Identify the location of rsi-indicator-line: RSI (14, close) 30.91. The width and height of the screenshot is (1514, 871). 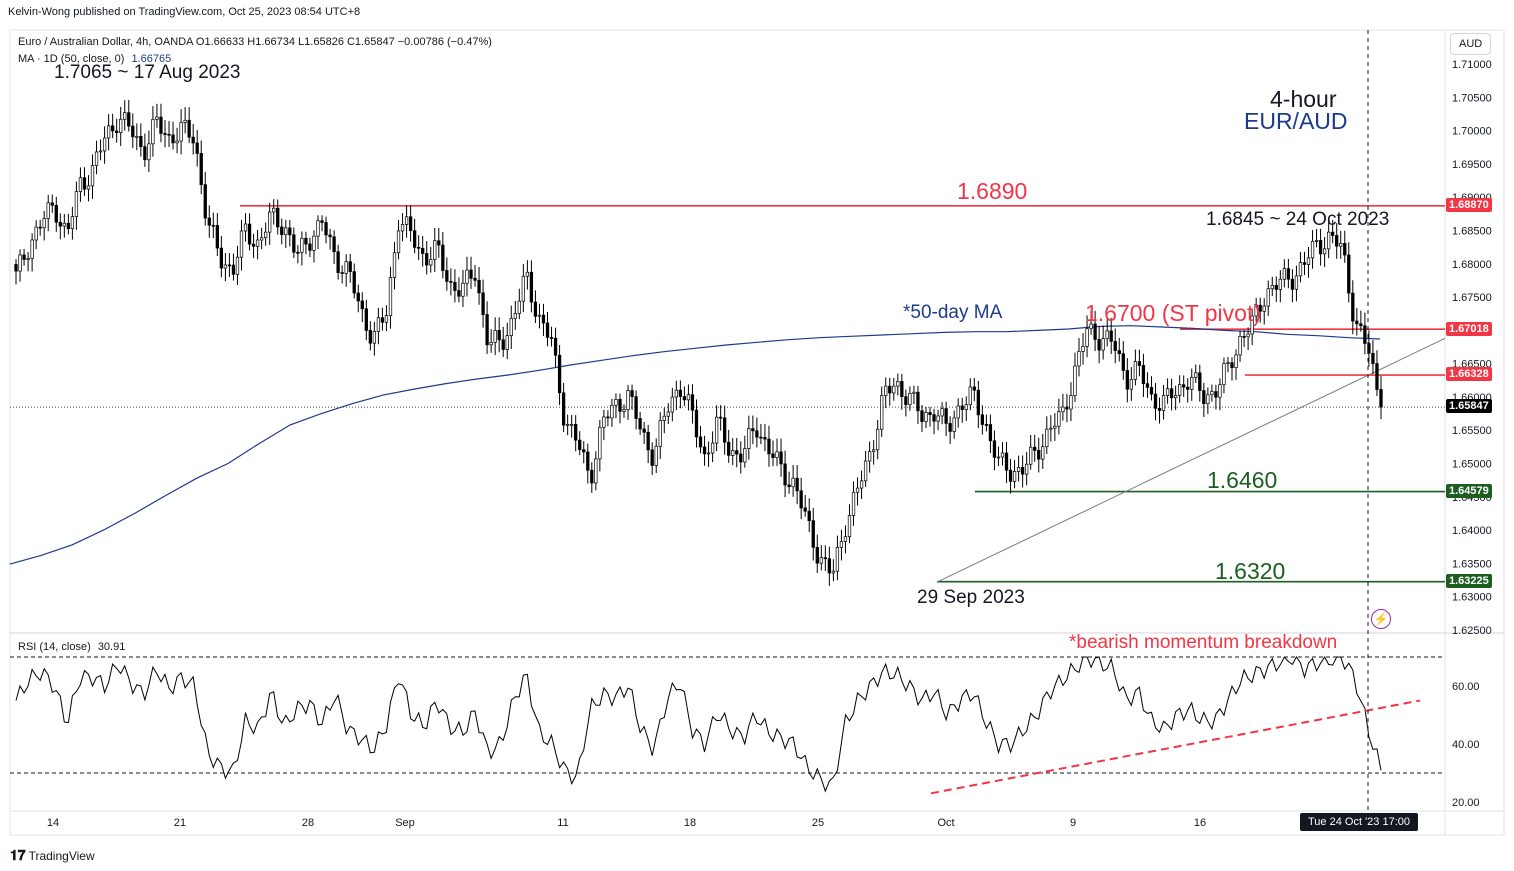
(71, 647).